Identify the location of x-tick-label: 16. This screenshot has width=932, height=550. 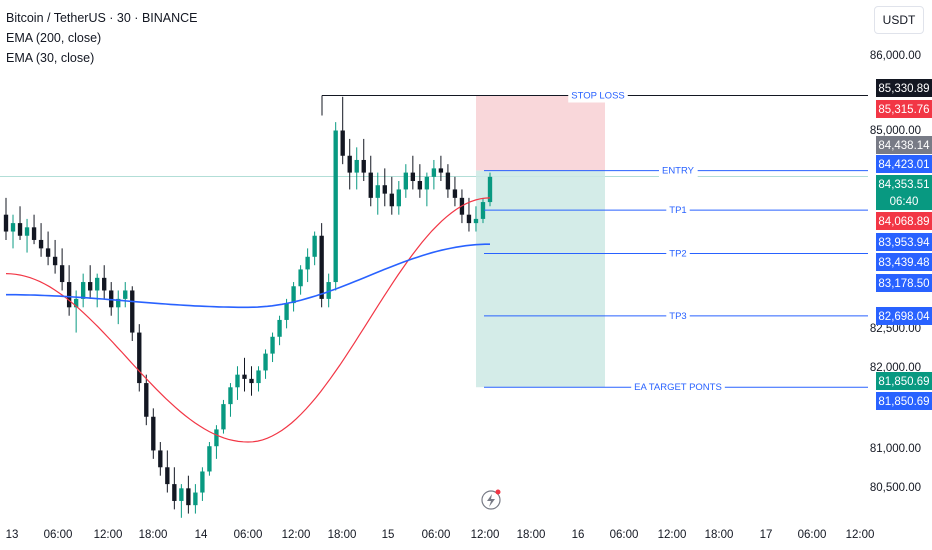
(578, 535).